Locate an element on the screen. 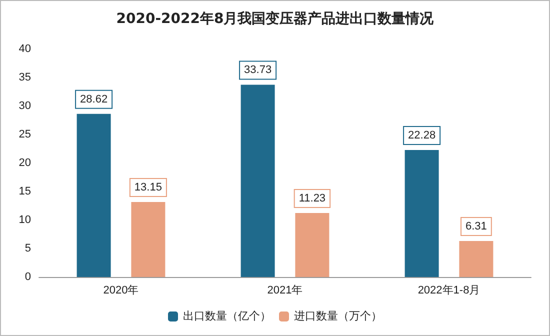 The width and height of the screenshot is (550, 336). y-tick-label: 10 is located at coordinates (24, 220).